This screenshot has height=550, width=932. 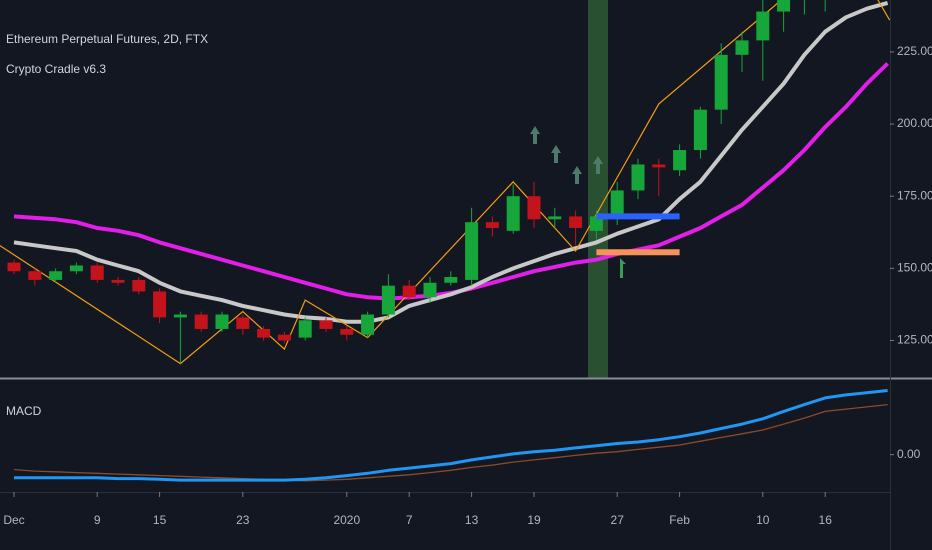 I want to click on x-tick-label: 16, so click(x=826, y=520).